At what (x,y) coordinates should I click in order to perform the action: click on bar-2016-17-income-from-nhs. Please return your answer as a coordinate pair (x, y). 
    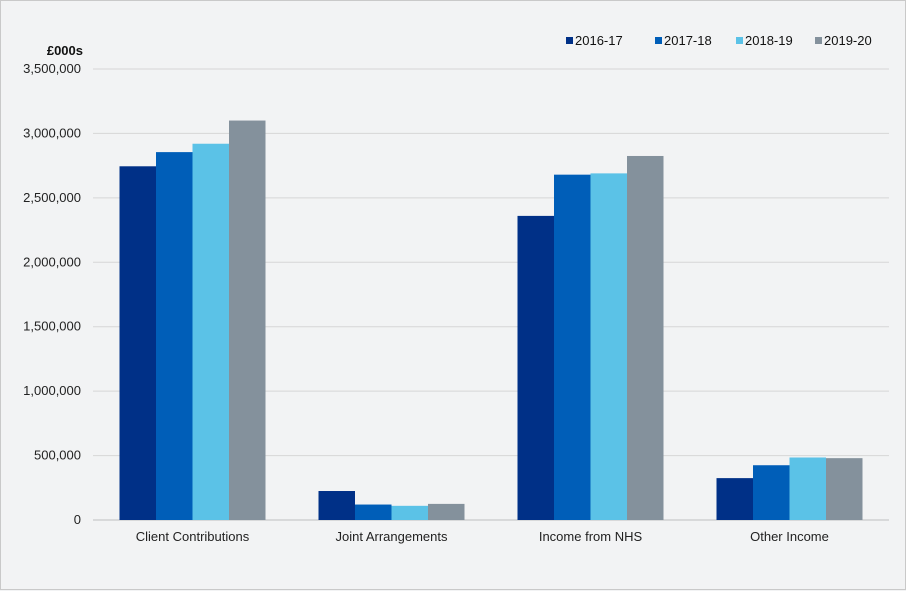
    Looking at the image, I should click on (535, 367).